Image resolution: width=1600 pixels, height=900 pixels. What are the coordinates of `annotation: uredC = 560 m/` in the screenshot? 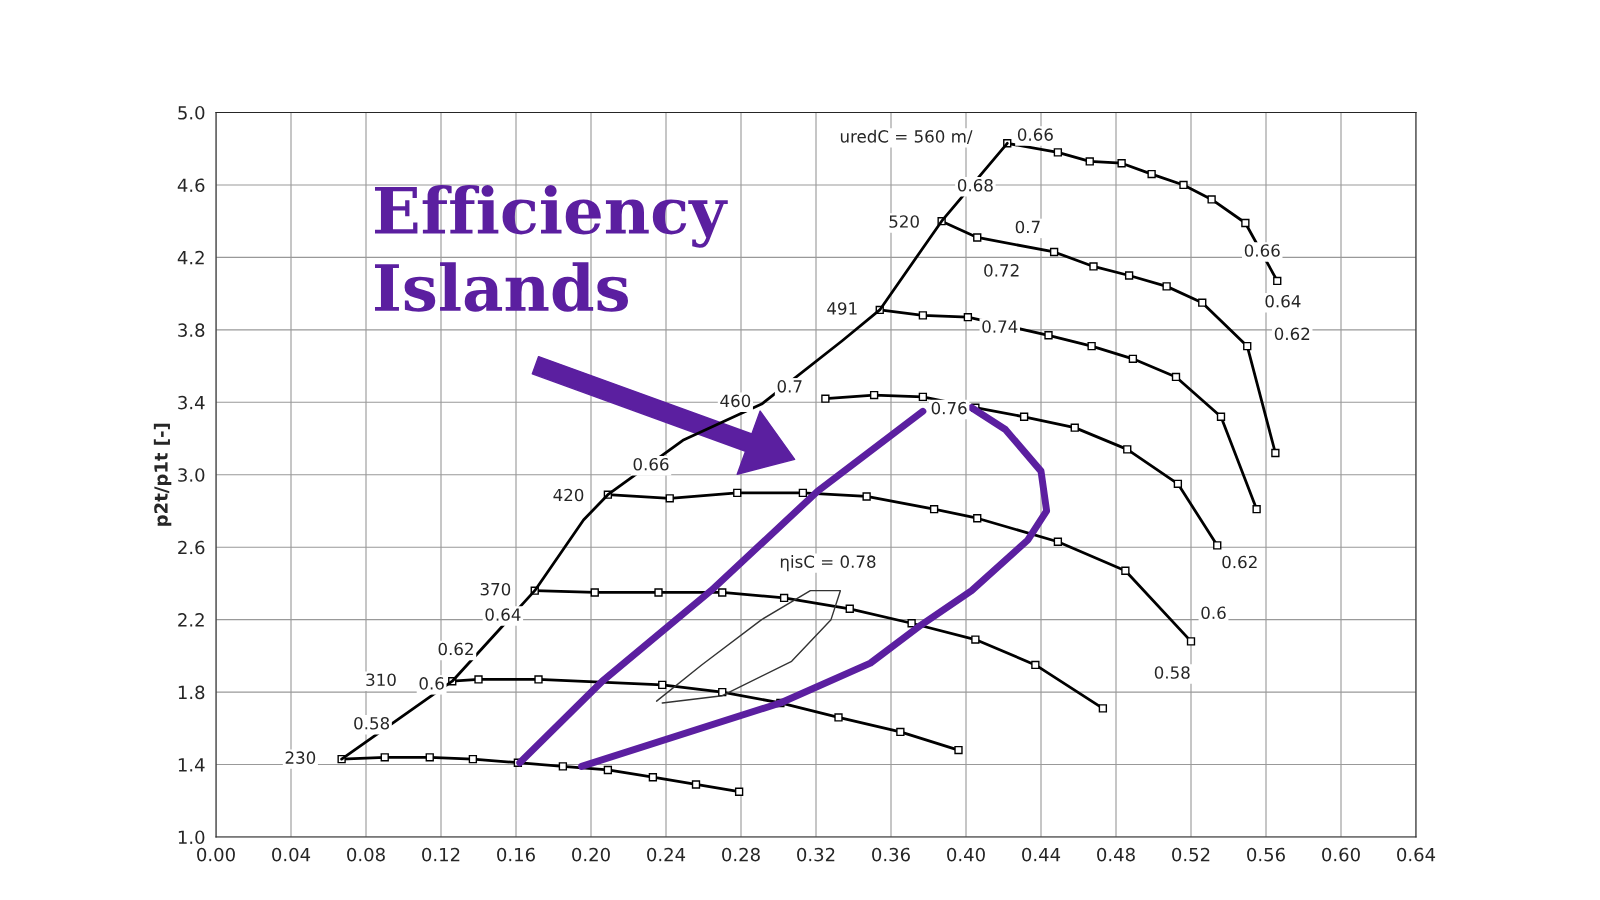 It's located at (906, 136).